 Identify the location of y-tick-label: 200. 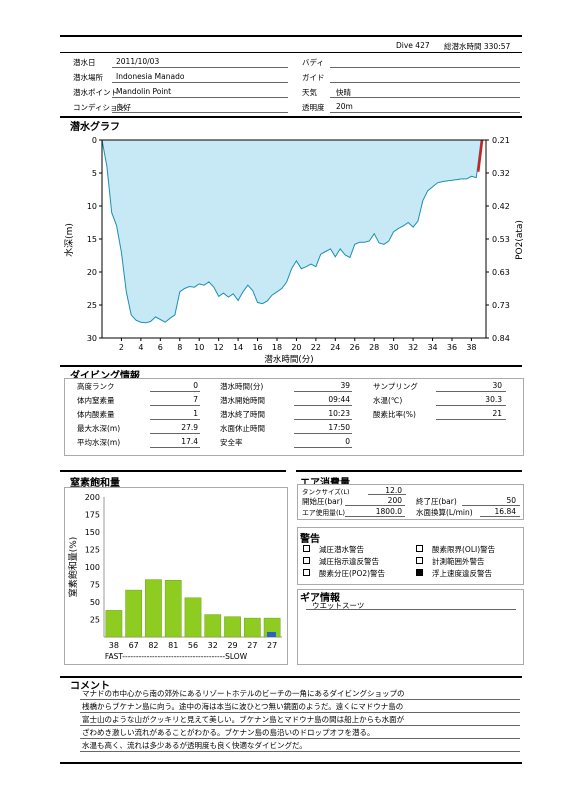
(92, 497).